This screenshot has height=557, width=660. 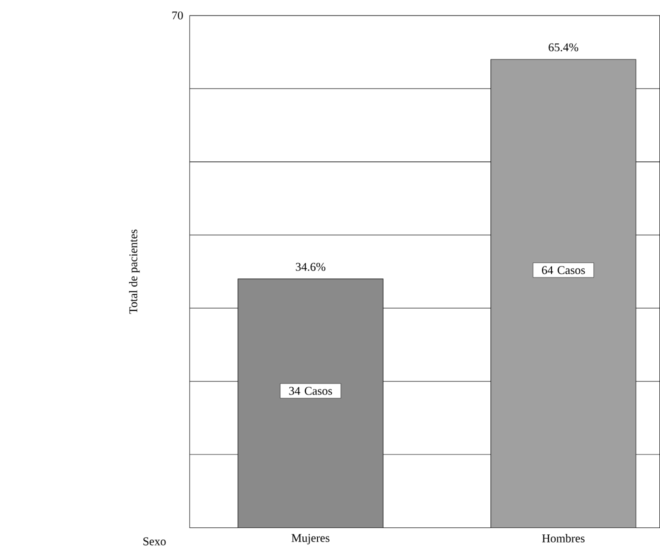 What do you see at coordinates (563, 538) in the screenshot?
I see `x-tick-label: Hombres` at bounding box center [563, 538].